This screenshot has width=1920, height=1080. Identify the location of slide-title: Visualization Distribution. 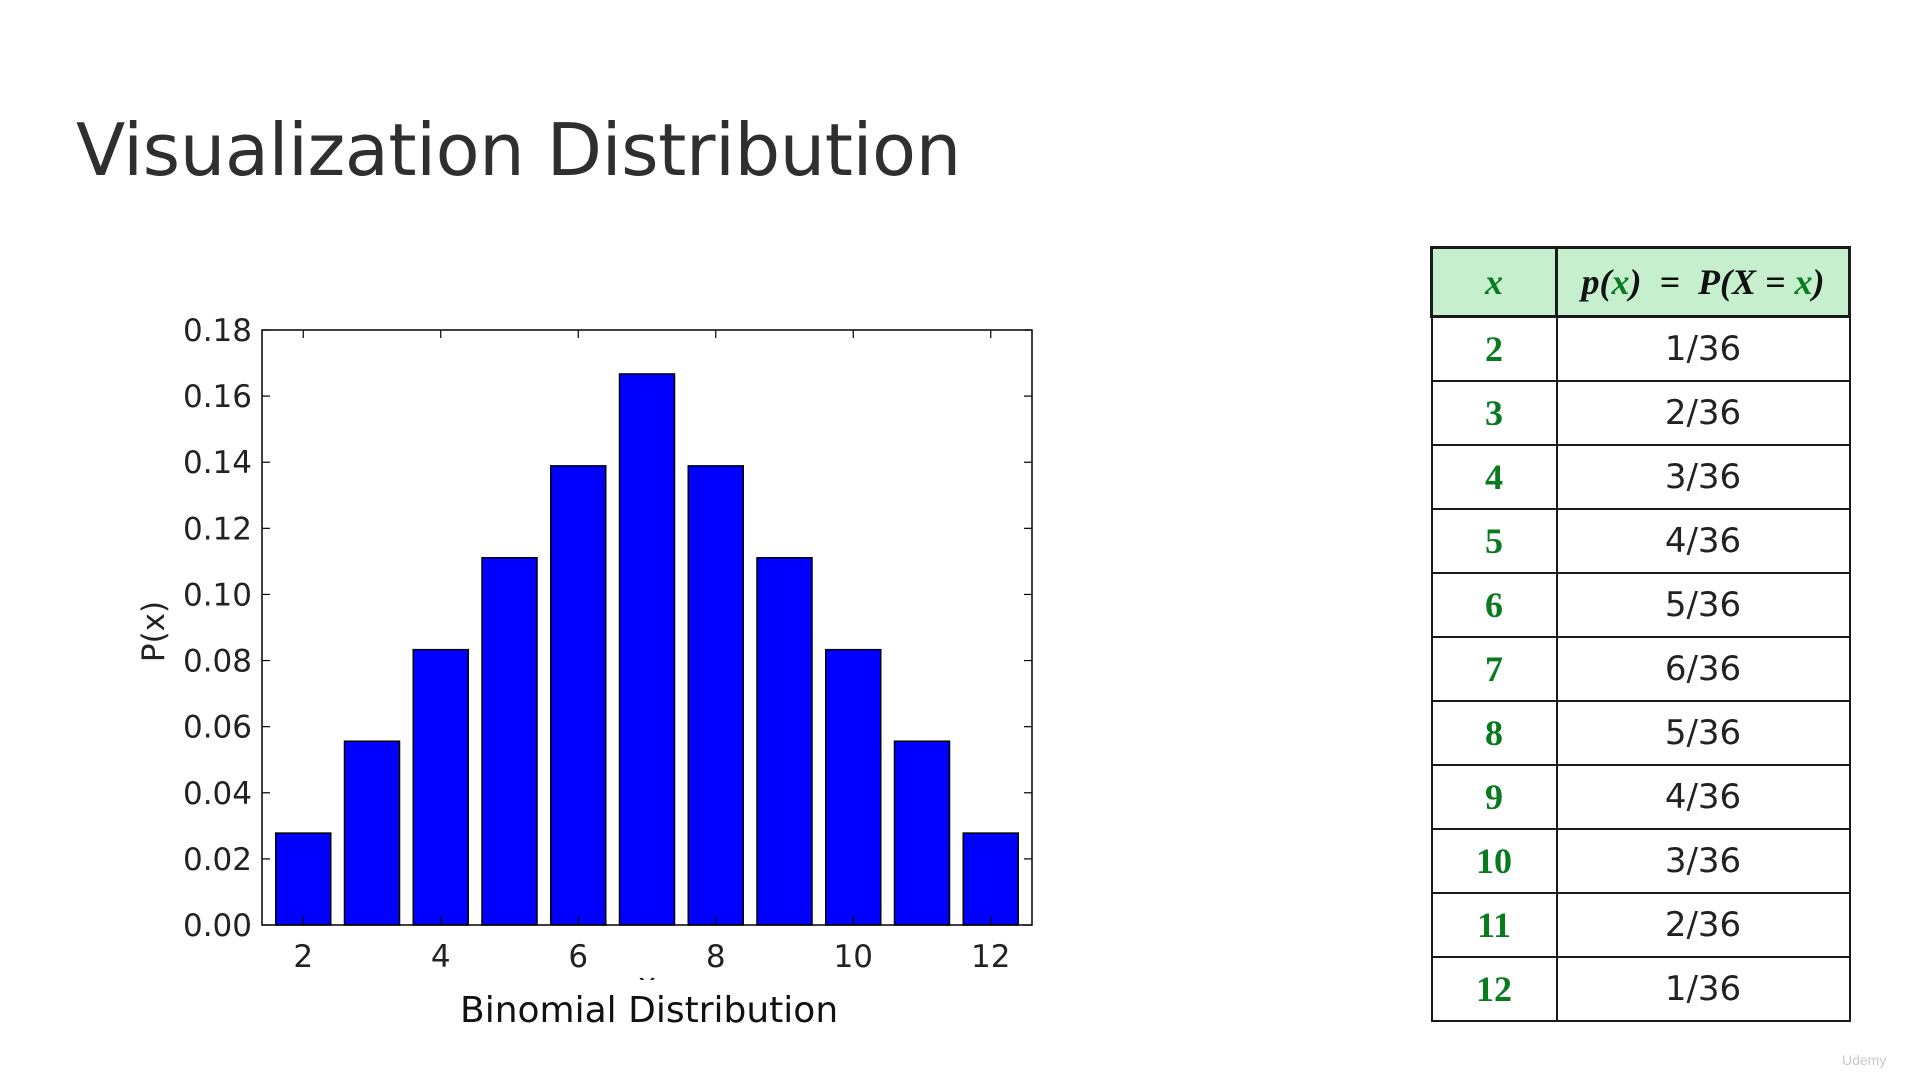
(518, 150).